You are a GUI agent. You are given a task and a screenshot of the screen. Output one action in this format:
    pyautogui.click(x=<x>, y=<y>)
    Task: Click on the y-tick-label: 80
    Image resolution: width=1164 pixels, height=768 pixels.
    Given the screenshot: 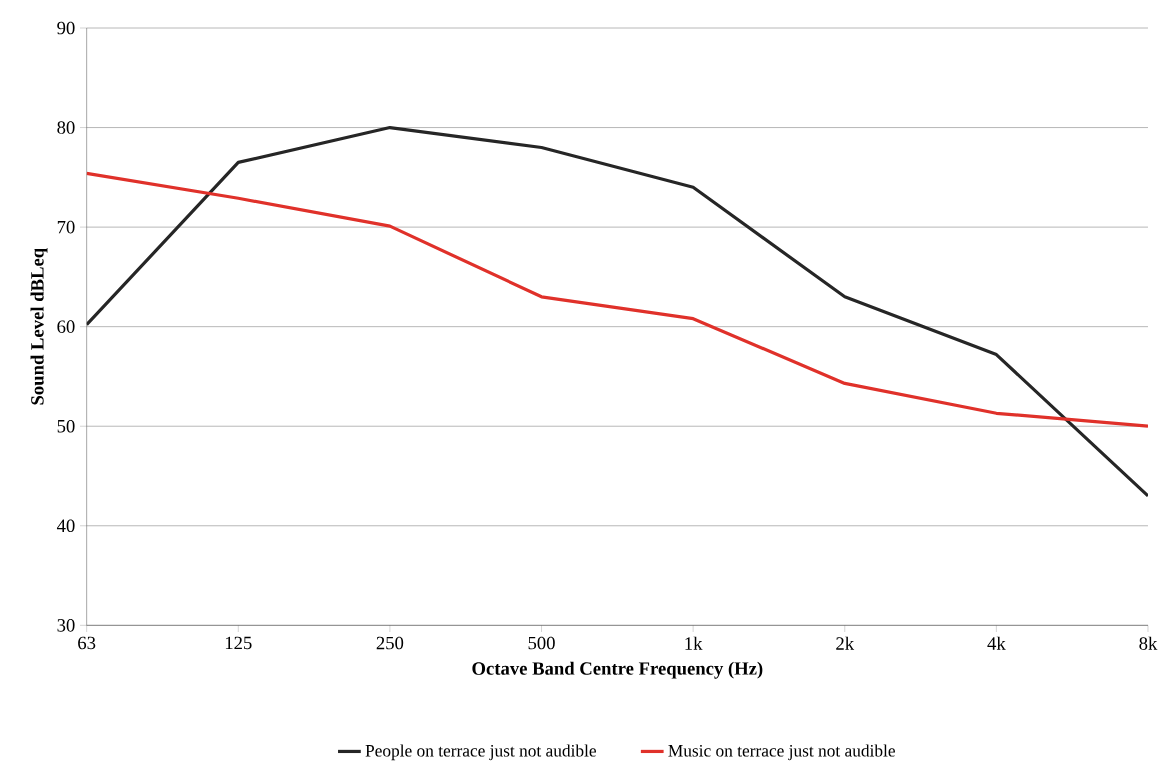 What is the action you would take?
    pyautogui.click(x=66, y=127)
    